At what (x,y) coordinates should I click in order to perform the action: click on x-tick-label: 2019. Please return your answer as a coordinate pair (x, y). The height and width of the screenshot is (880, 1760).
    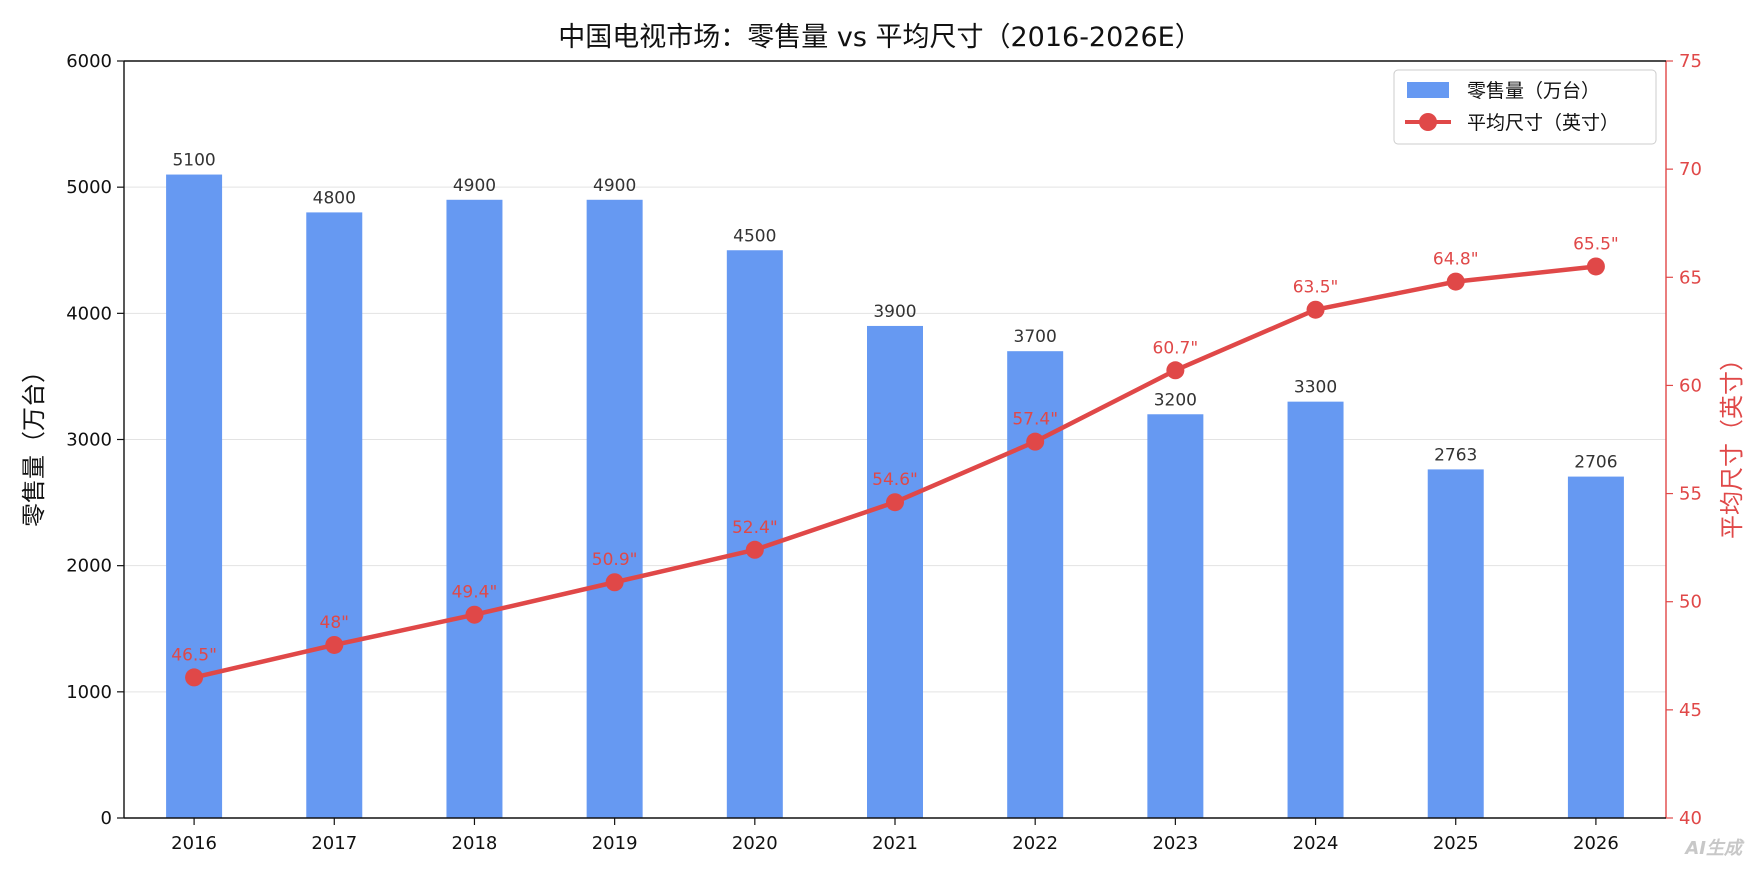
    Looking at the image, I should click on (615, 843).